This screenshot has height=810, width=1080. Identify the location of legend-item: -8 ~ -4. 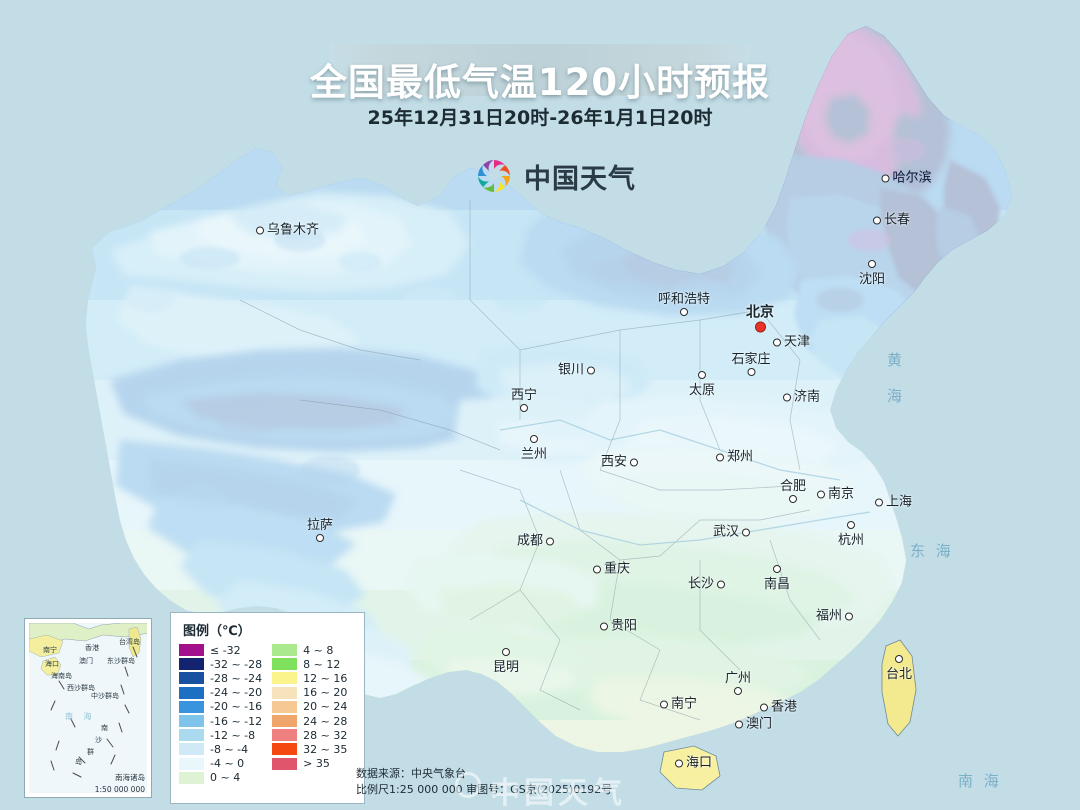
(220, 749).